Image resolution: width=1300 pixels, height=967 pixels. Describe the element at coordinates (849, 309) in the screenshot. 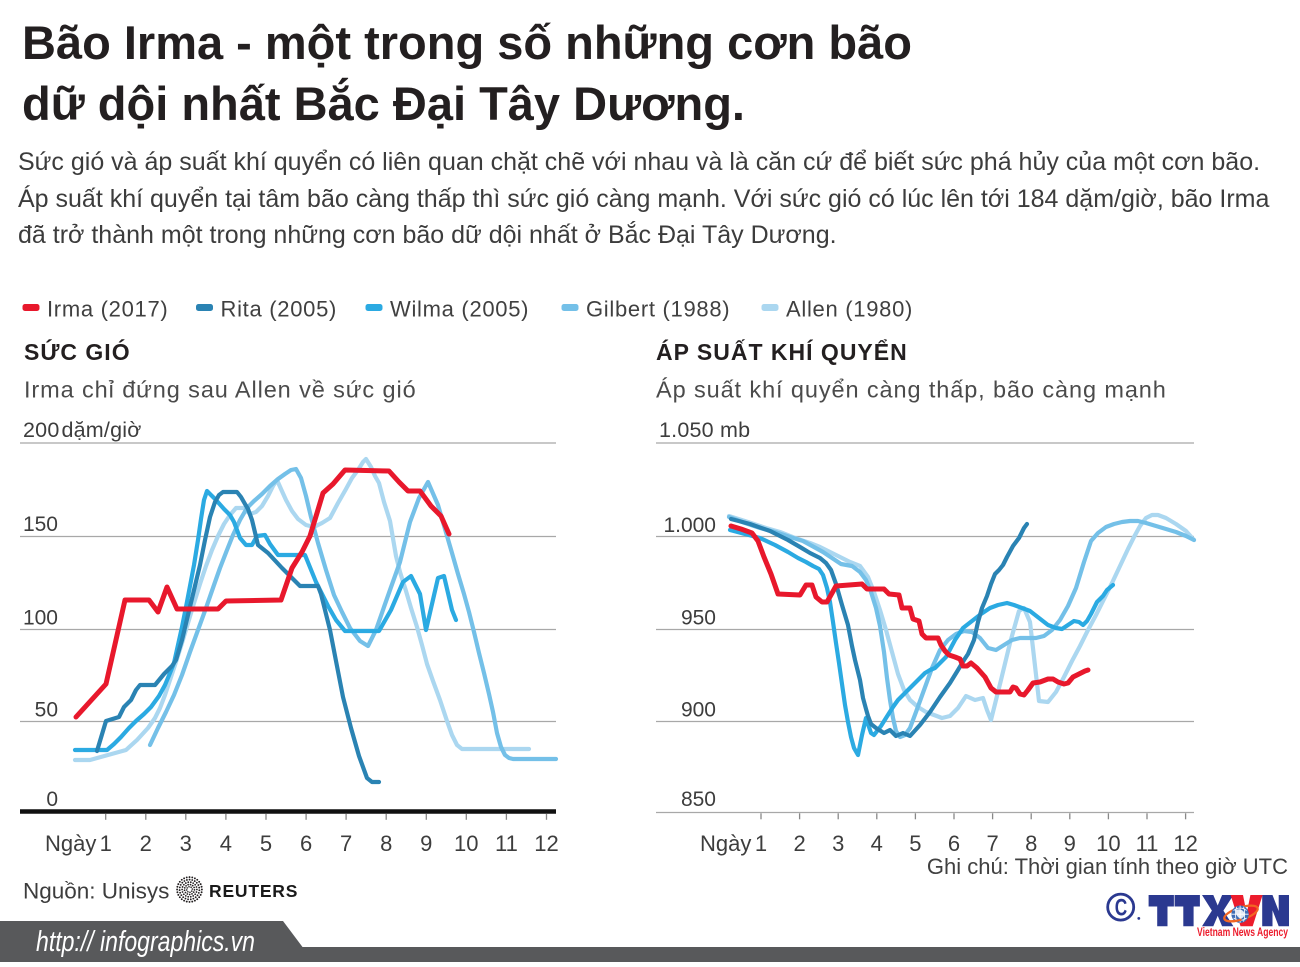

I see `svg-text: Allen (1980)` at that location.